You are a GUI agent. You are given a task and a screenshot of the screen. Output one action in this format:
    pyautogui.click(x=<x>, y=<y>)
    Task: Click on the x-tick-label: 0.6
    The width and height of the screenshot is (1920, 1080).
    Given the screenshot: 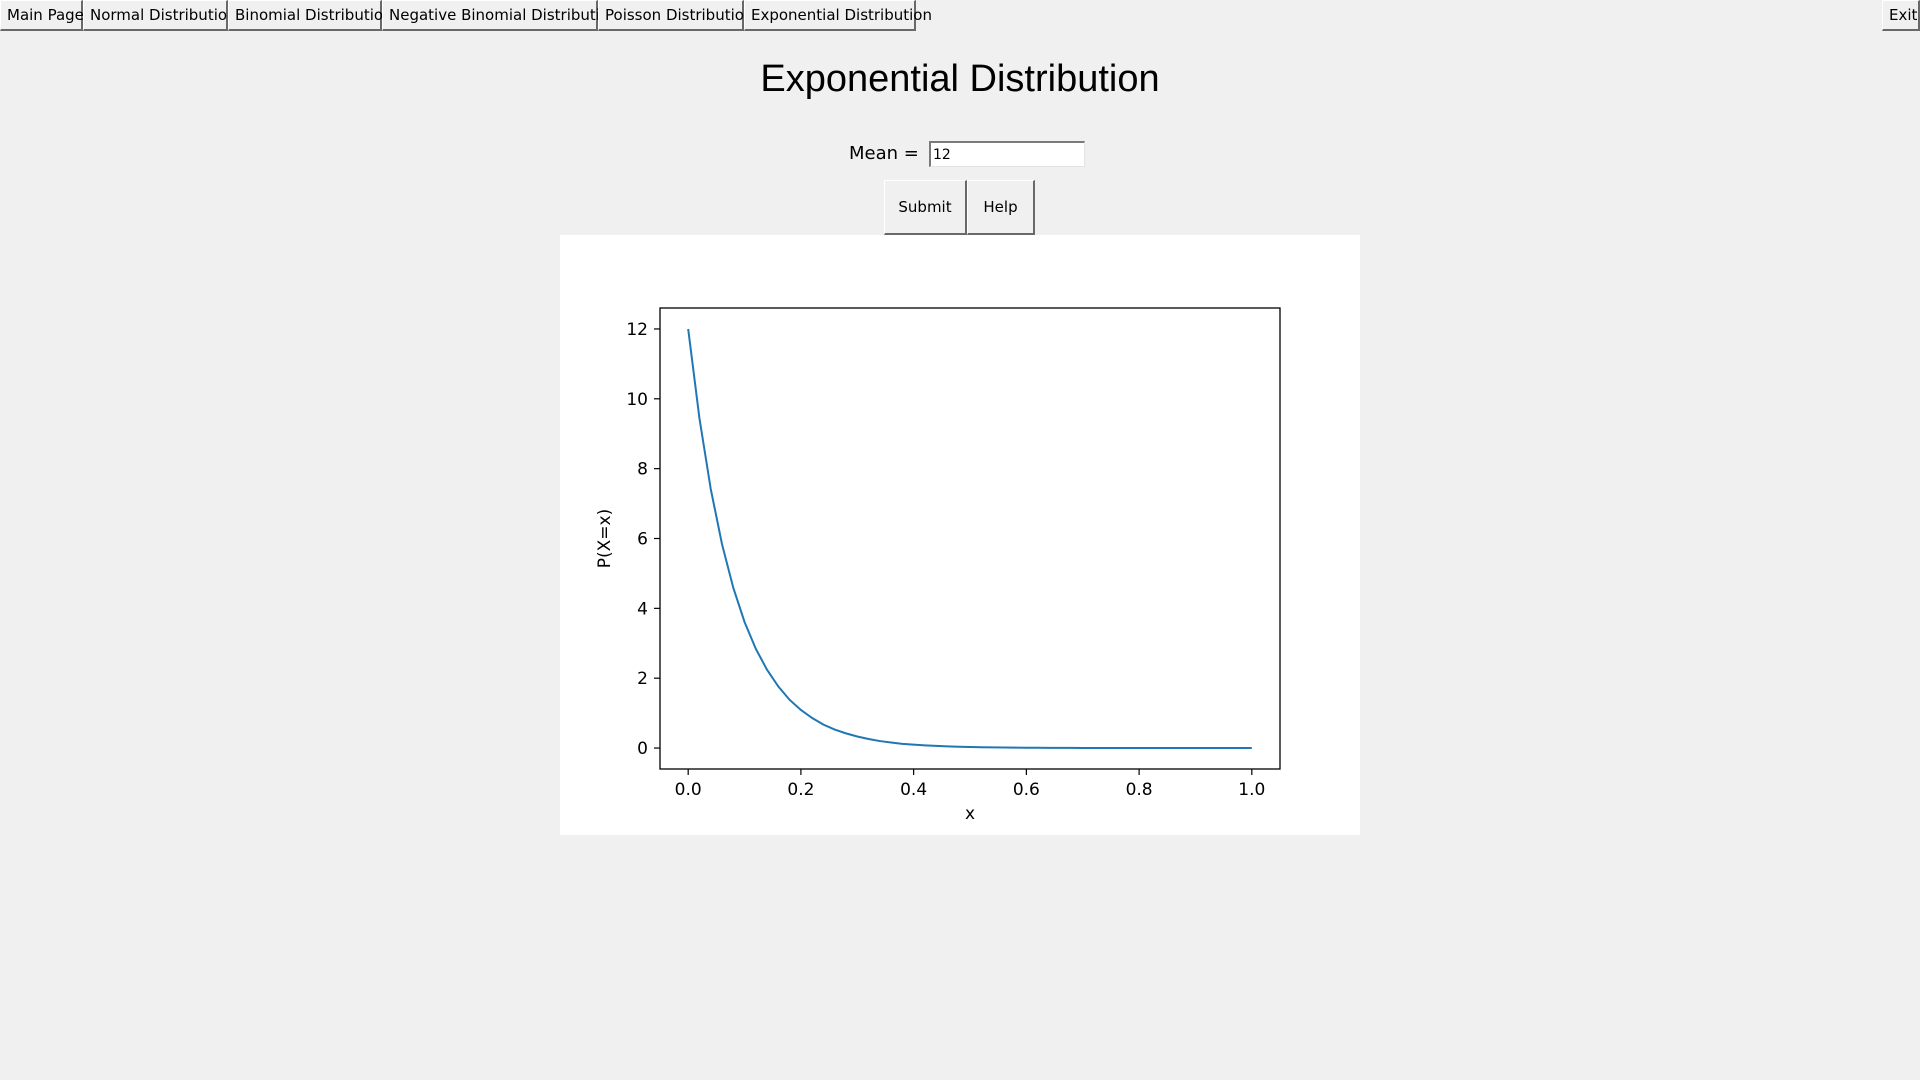 What is the action you would take?
    pyautogui.click(x=1026, y=790)
    